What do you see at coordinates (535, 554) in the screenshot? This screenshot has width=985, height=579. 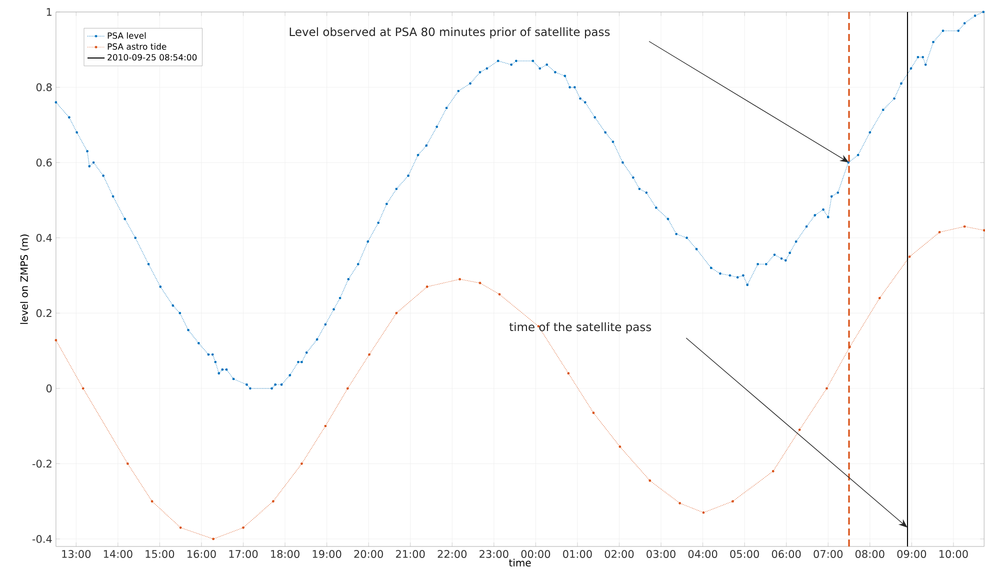 I see `x-tick-label: 00:00` at bounding box center [535, 554].